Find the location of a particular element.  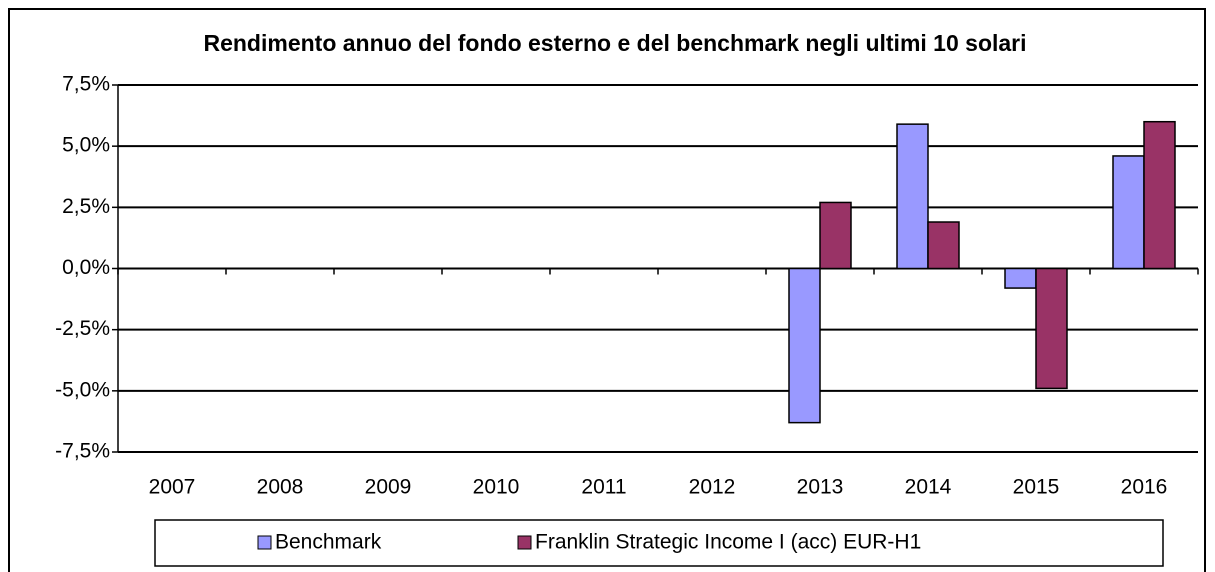

x-tick-label: 2015 is located at coordinates (1036, 487).